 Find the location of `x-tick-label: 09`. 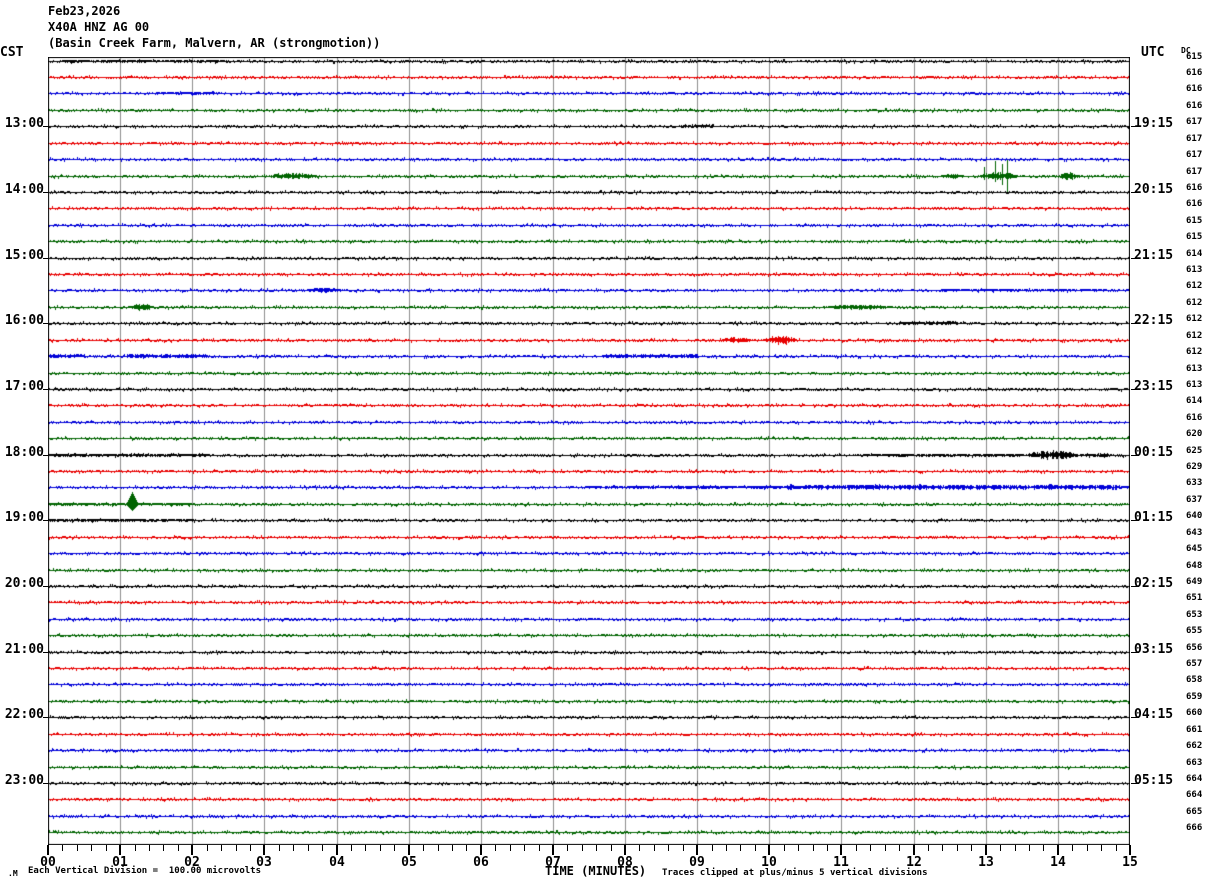

x-tick-label: 09 is located at coordinates (697, 862).